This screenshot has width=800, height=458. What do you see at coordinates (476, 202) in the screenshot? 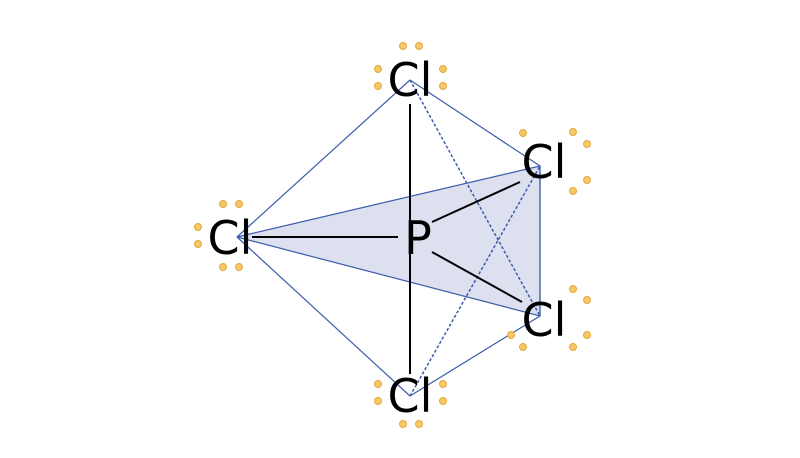
I see `bond-p-upper-right` at bounding box center [476, 202].